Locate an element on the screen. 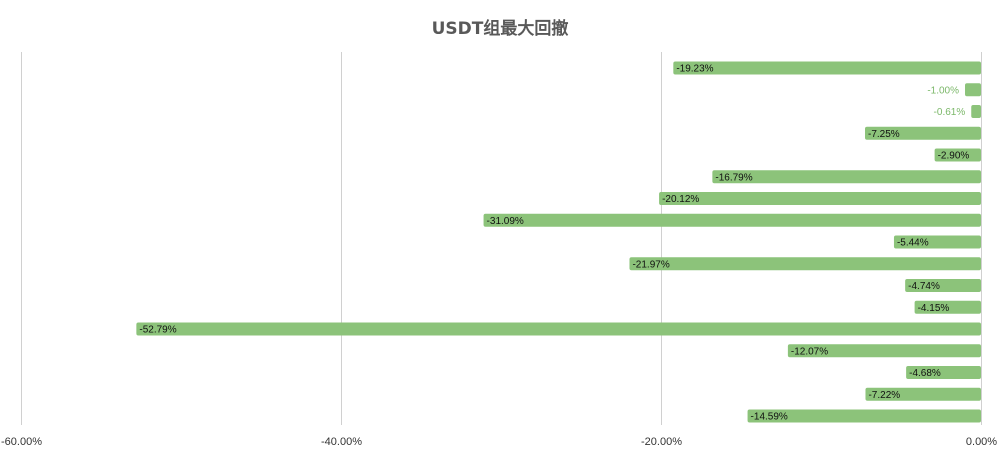 The height and width of the screenshot is (462, 1000). data-label: -0.61% is located at coordinates (950, 112).